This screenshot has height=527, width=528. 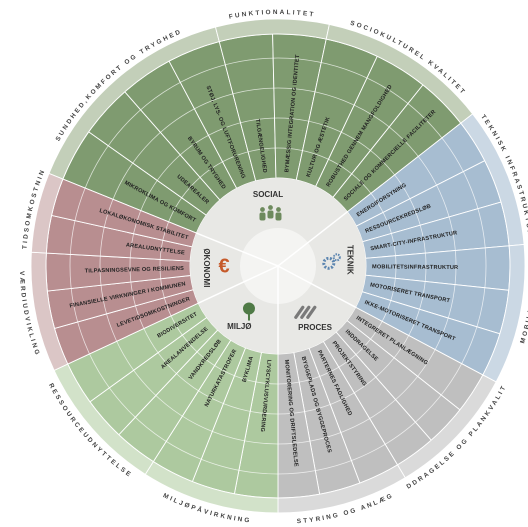 I want to click on sector-label: TEKNIK, so click(x=350, y=260).